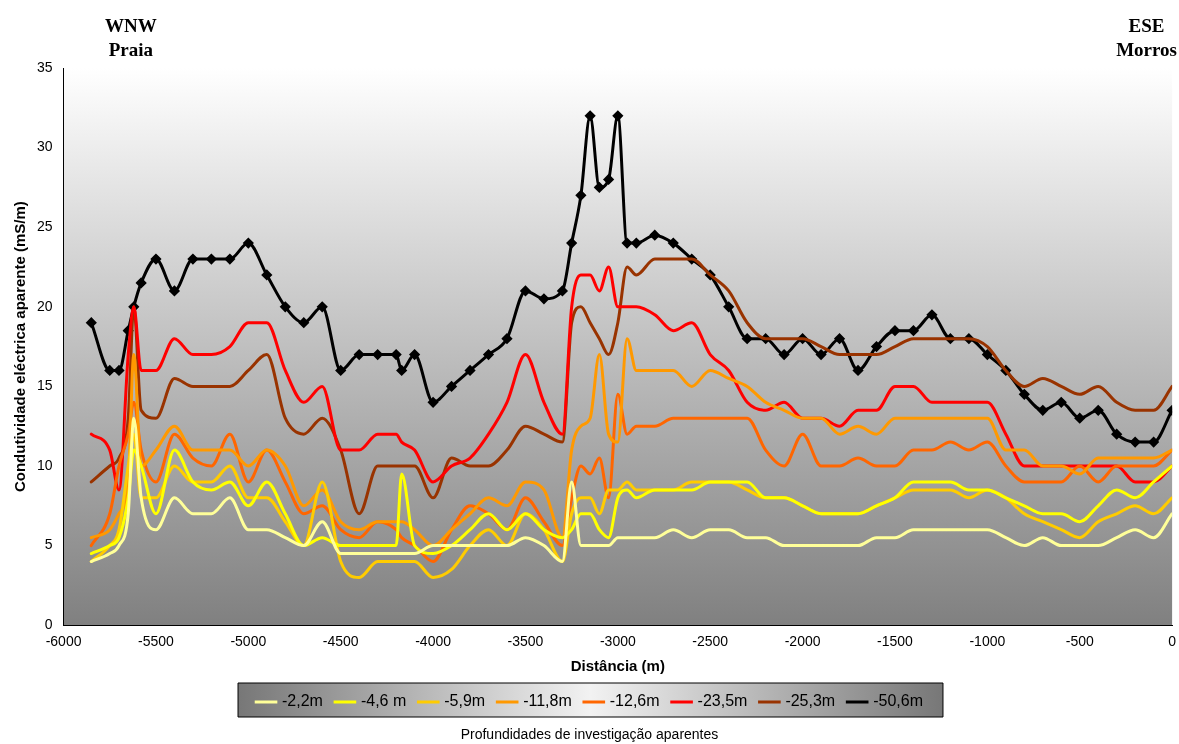 Image resolution: width=1179 pixels, height=744 pixels. What do you see at coordinates (156, 641) in the screenshot?
I see `x-tick-label: -5500` at bounding box center [156, 641].